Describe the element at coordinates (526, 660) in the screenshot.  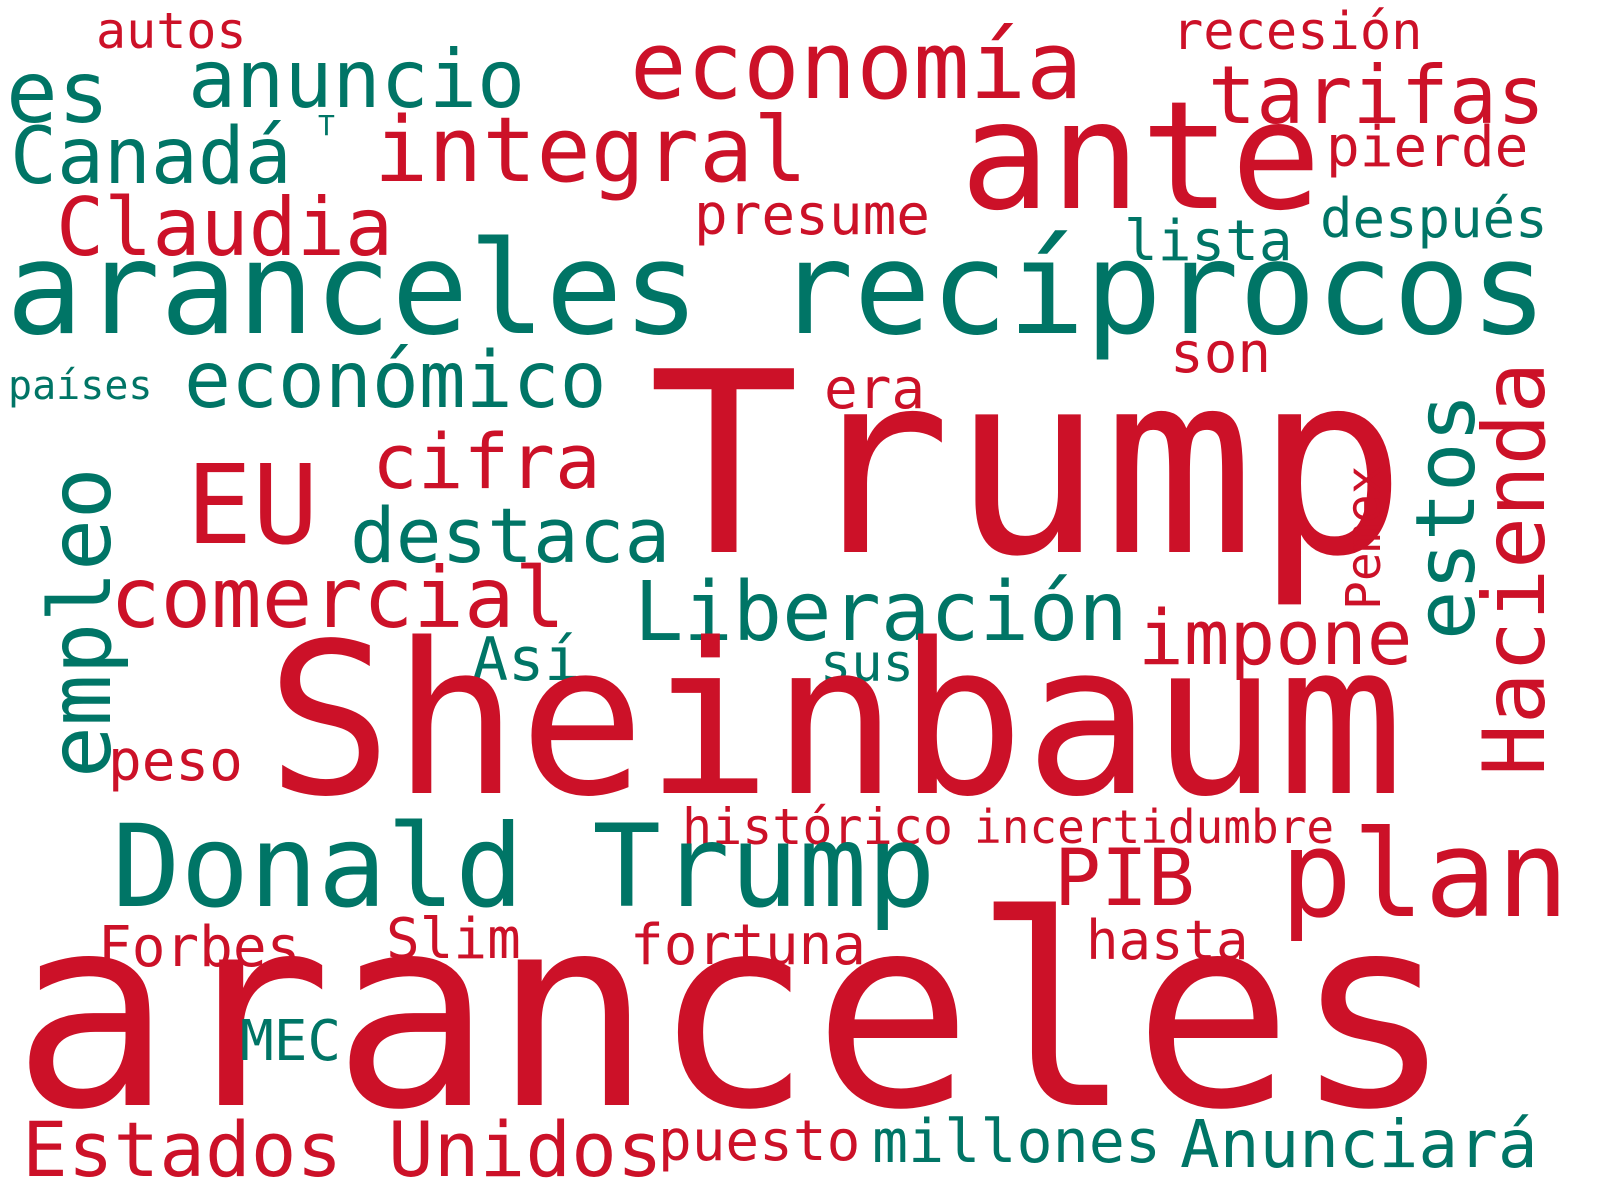
I see `word-asi: Así` at that location.